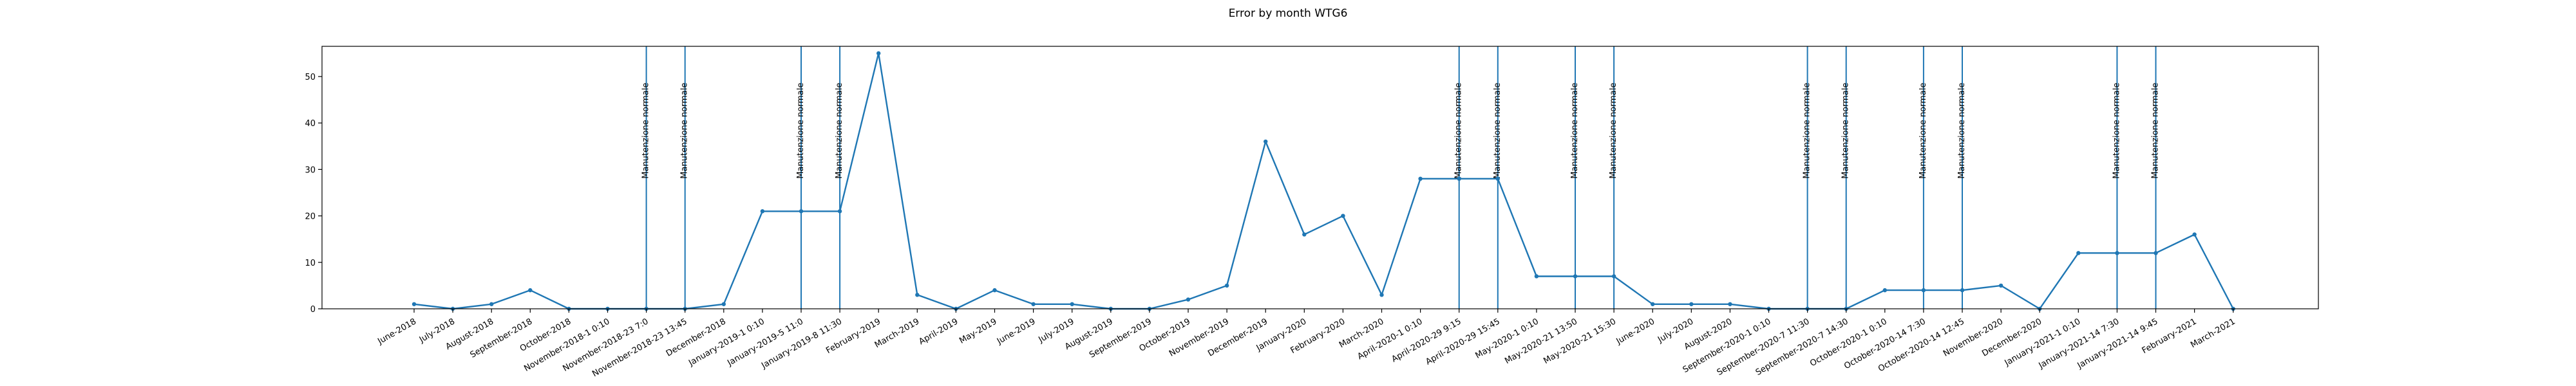 This screenshot has width=2576, height=386. Describe the element at coordinates (397, 332) in the screenshot. I see `x-tick-label: June-2018` at that location.